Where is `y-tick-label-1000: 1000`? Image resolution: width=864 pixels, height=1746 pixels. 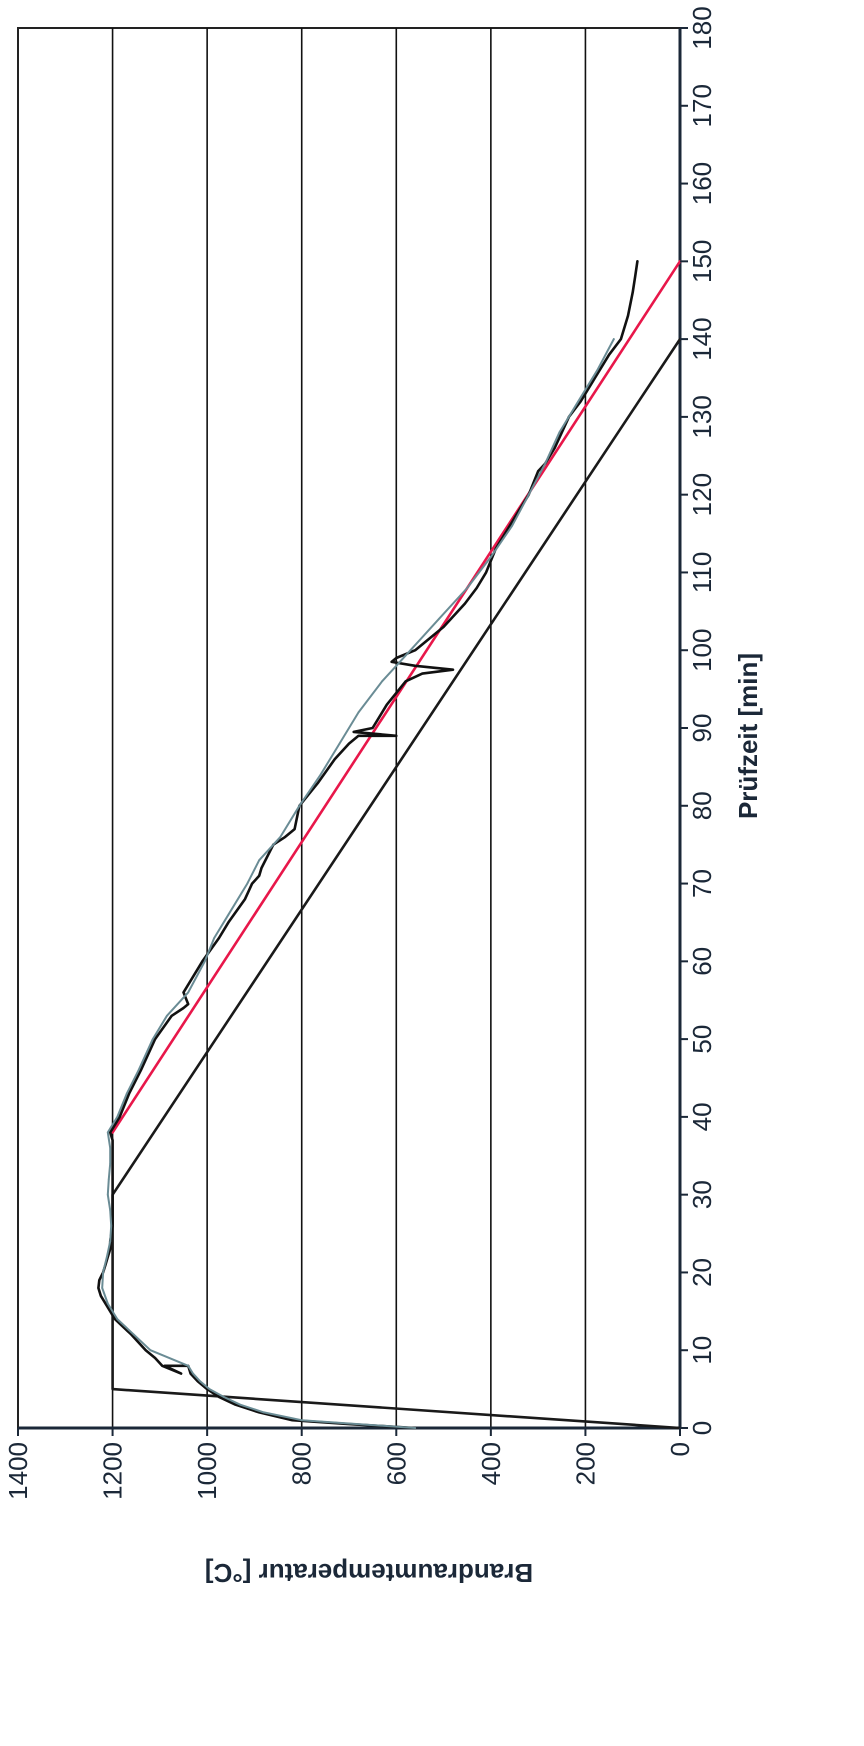
y-tick-label-1000: 1000 is located at coordinates (207, 1471).